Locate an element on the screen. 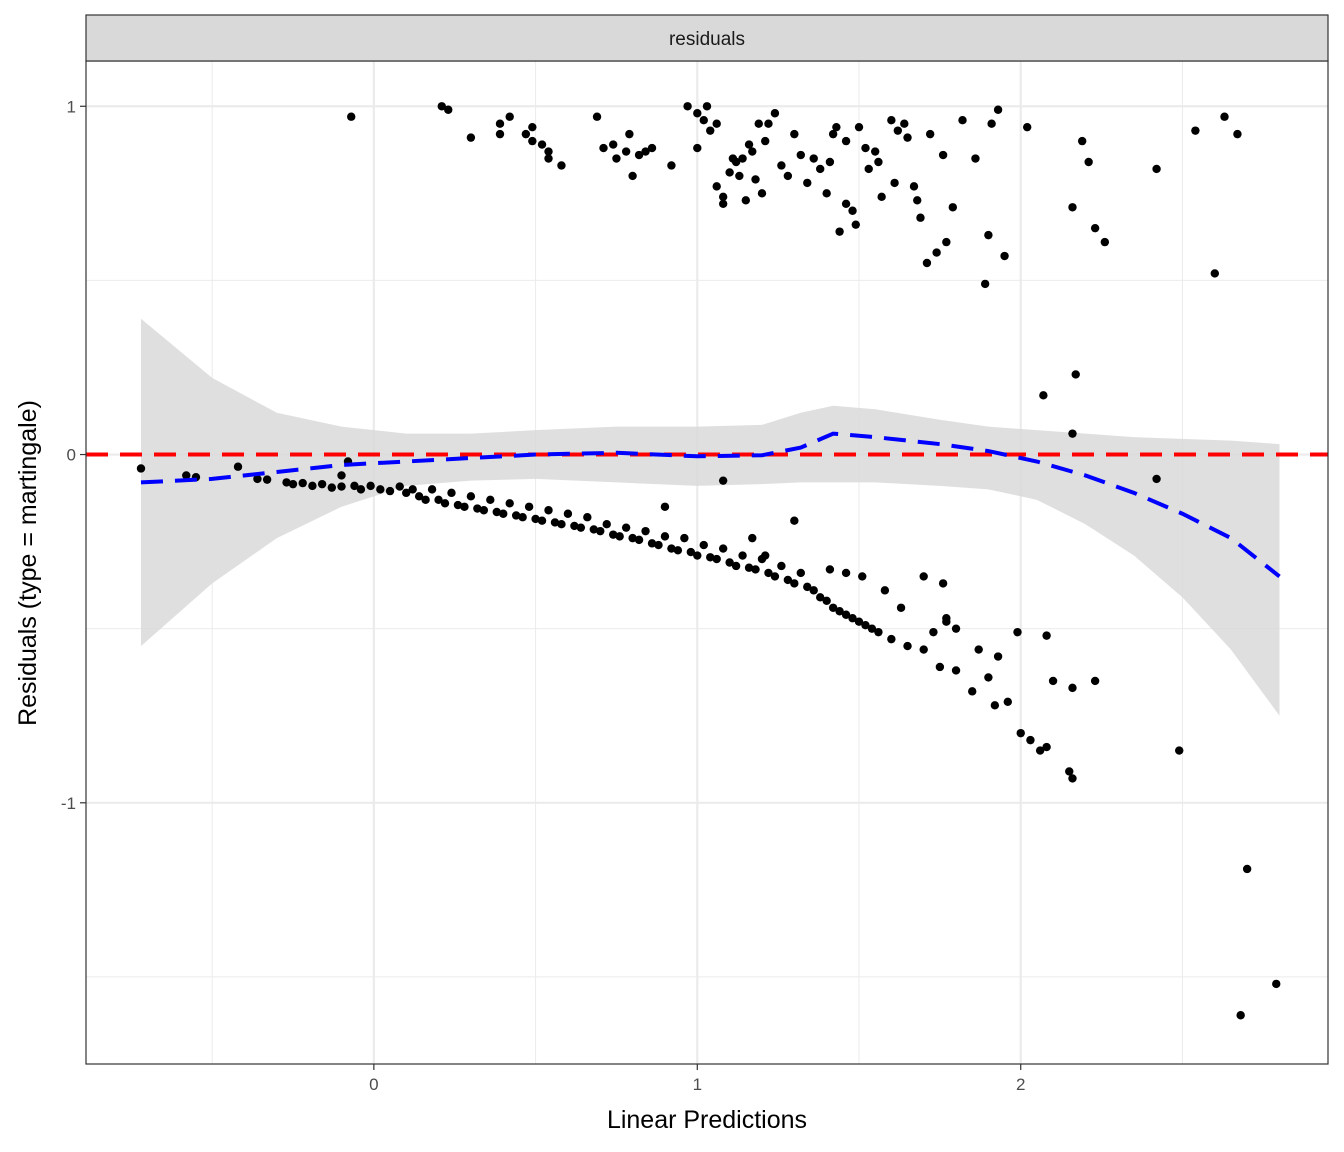 The height and width of the screenshot is (1152, 1344). y-axis-title: Residuals (type = martingale) is located at coordinates (28, 563).